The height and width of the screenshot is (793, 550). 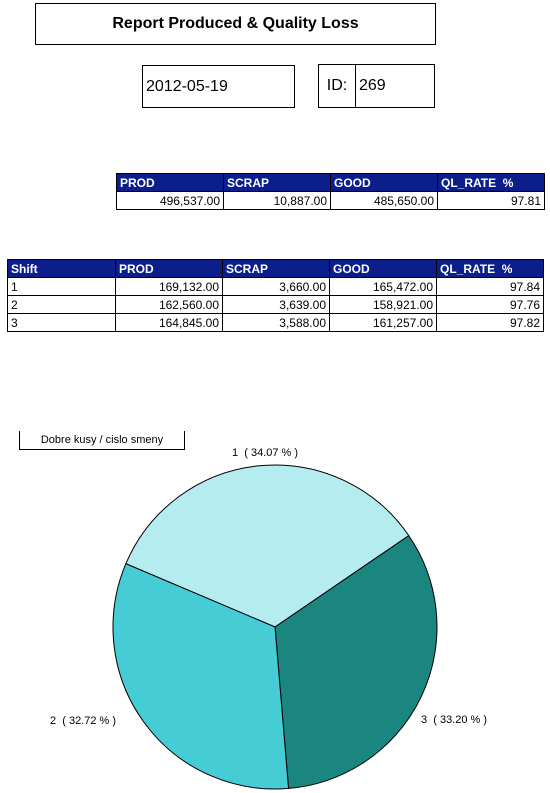 What do you see at coordinates (170, 182) in the screenshot?
I see `summary-header-prod: PROD` at bounding box center [170, 182].